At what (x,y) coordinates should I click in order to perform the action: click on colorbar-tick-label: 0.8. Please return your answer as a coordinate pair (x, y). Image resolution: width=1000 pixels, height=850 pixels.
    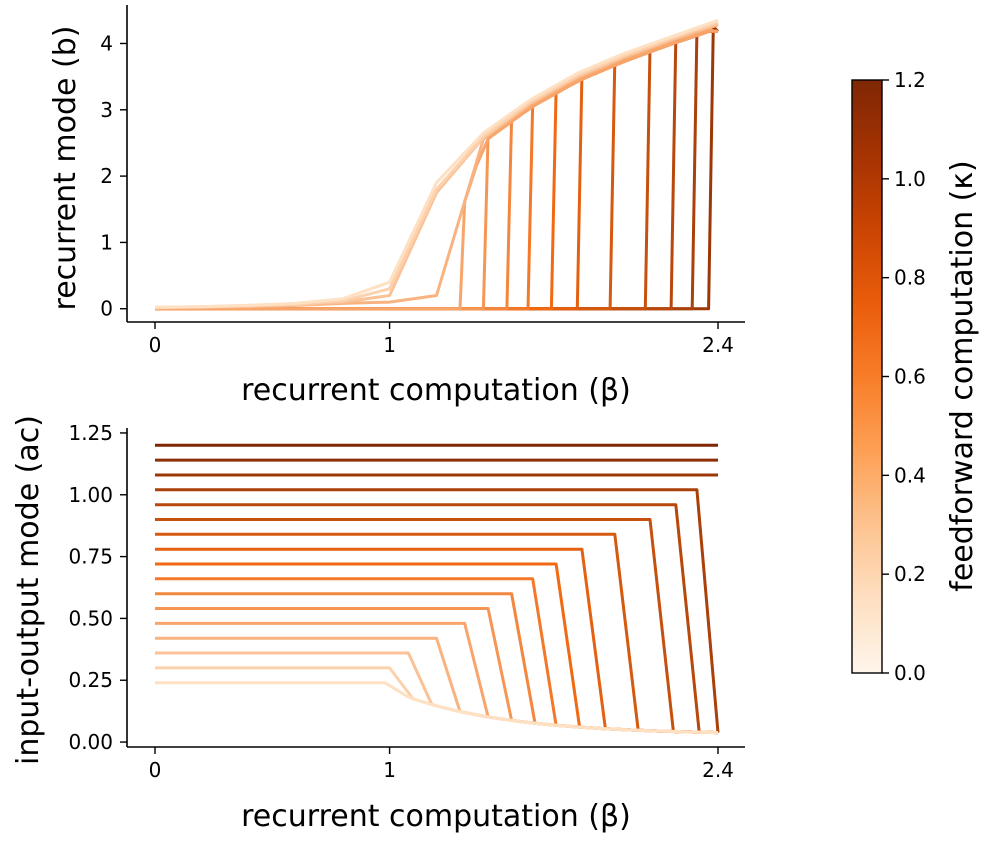
    Looking at the image, I should click on (910, 278).